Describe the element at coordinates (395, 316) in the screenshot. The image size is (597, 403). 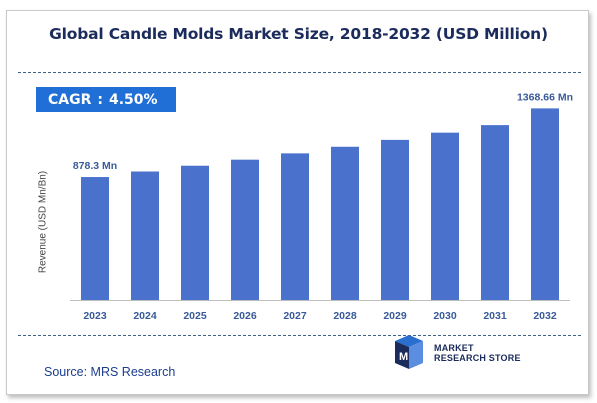
I see `x-tick-label-2029: 2029` at that location.